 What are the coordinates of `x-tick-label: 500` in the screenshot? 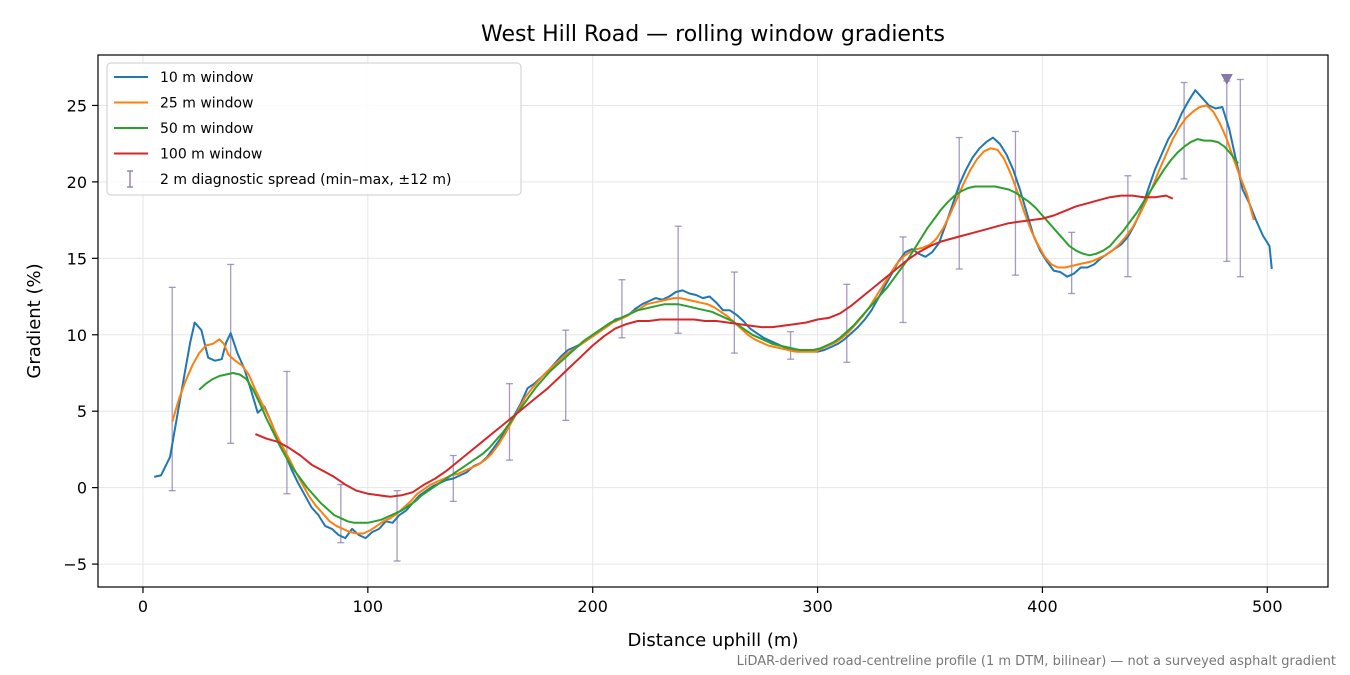 It's located at (1267, 606).